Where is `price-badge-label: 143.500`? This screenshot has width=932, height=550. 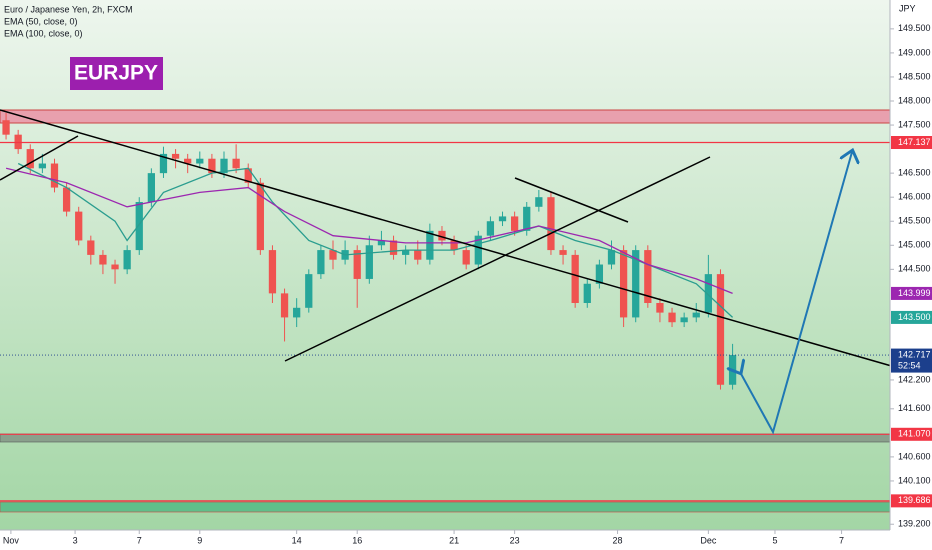
price-badge-label: 143.500 is located at coordinates (914, 317).